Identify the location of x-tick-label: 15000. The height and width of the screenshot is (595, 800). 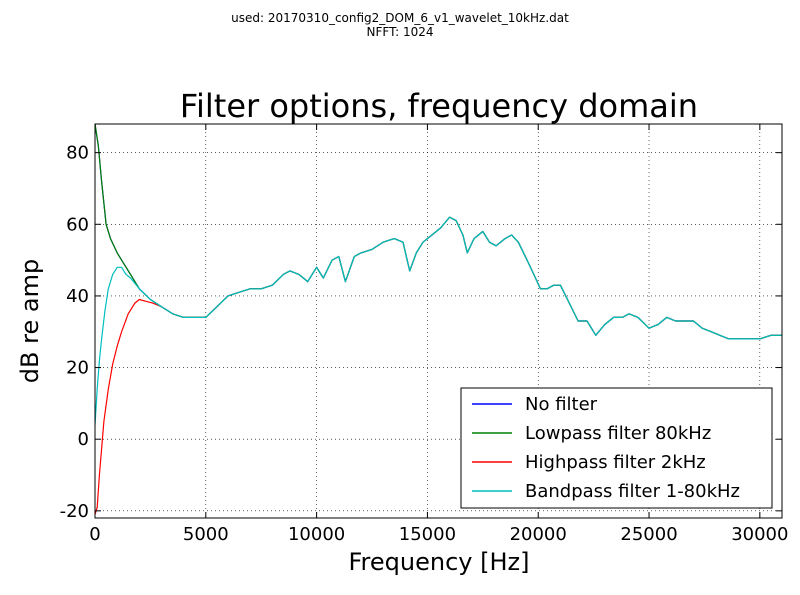
(427, 534).